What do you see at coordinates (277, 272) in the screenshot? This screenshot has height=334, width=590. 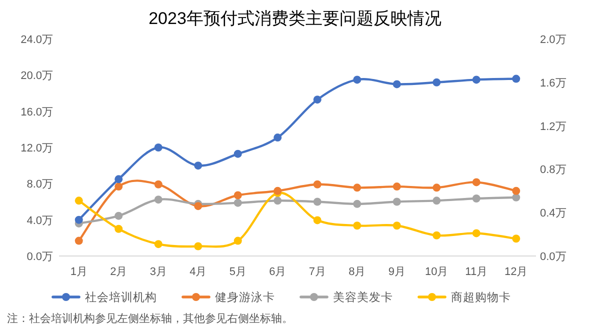 I see `x-tick-label: 6月` at bounding box center [277, 272].